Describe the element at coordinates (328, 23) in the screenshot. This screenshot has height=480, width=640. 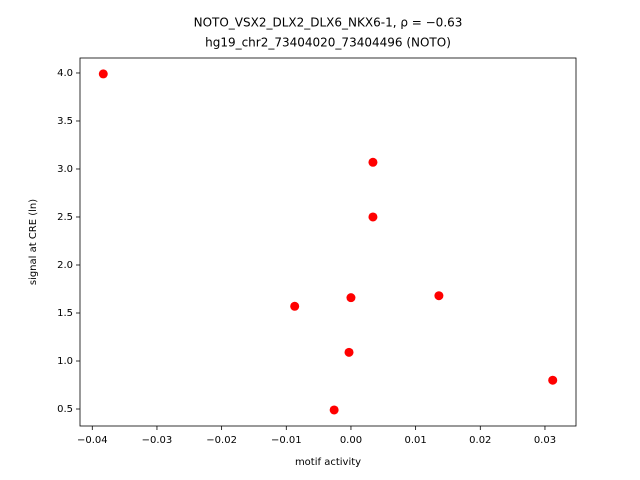
I see `chart-title: NOTO_VSX2_DLX2_DLX6_NKX6-1, ρ = −0.63` at that location.